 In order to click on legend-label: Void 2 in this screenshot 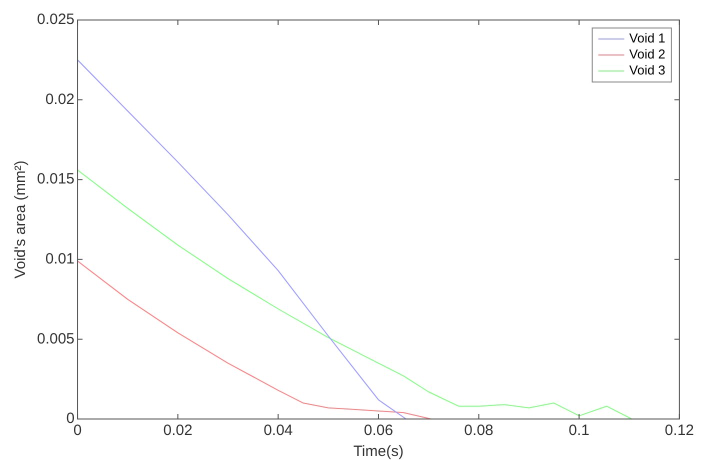, I will do `click(647, 54)`.